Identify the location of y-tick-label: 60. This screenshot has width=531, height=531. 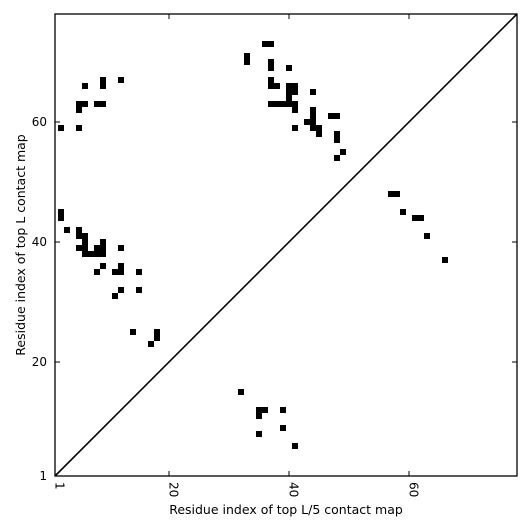
(39, 122).